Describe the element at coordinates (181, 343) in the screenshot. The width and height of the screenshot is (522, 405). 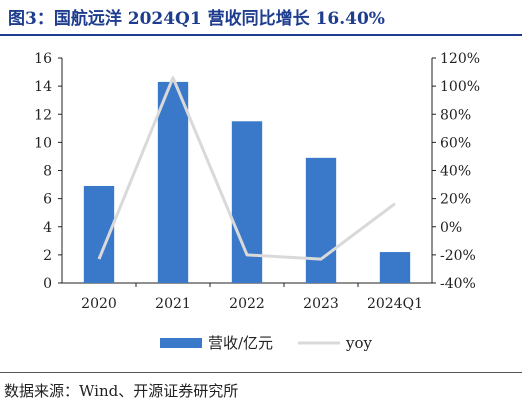
I see `legend-swatch-revenue` at that location.